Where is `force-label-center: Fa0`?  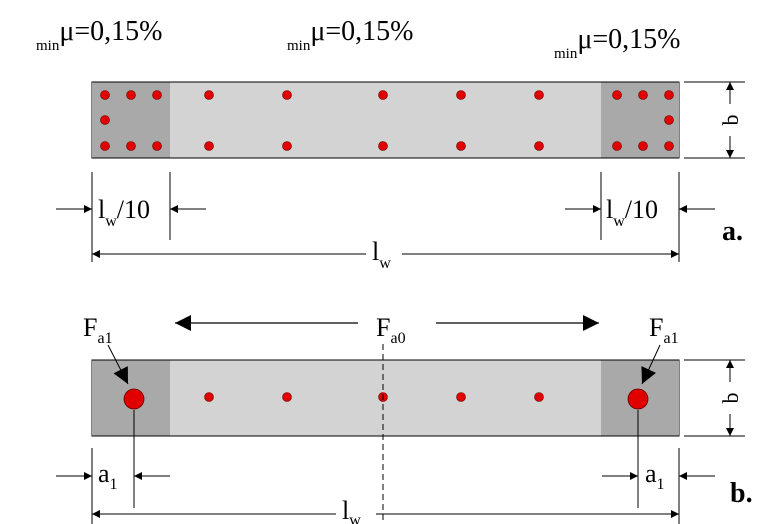
force-label-center: Fa0 is located at coordinates (391, 330).